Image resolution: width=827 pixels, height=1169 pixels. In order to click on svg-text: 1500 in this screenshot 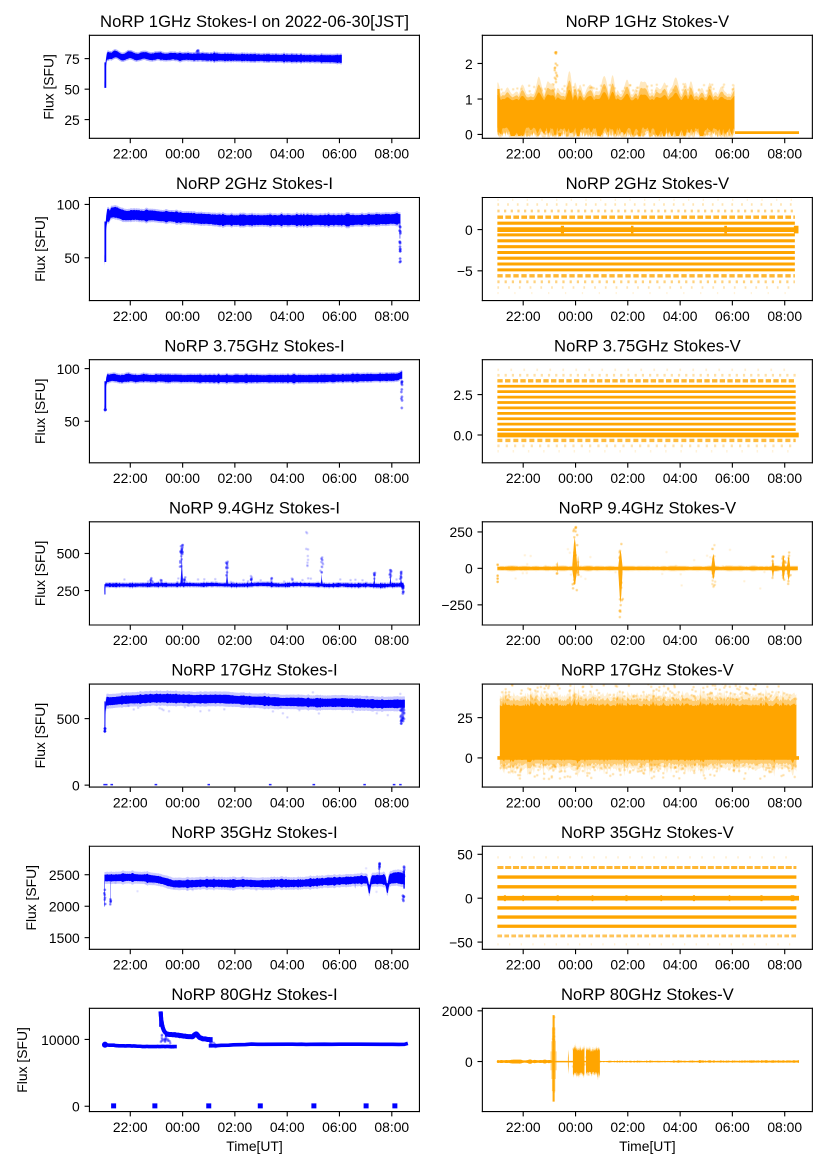, I will do `click(64, 938)`.